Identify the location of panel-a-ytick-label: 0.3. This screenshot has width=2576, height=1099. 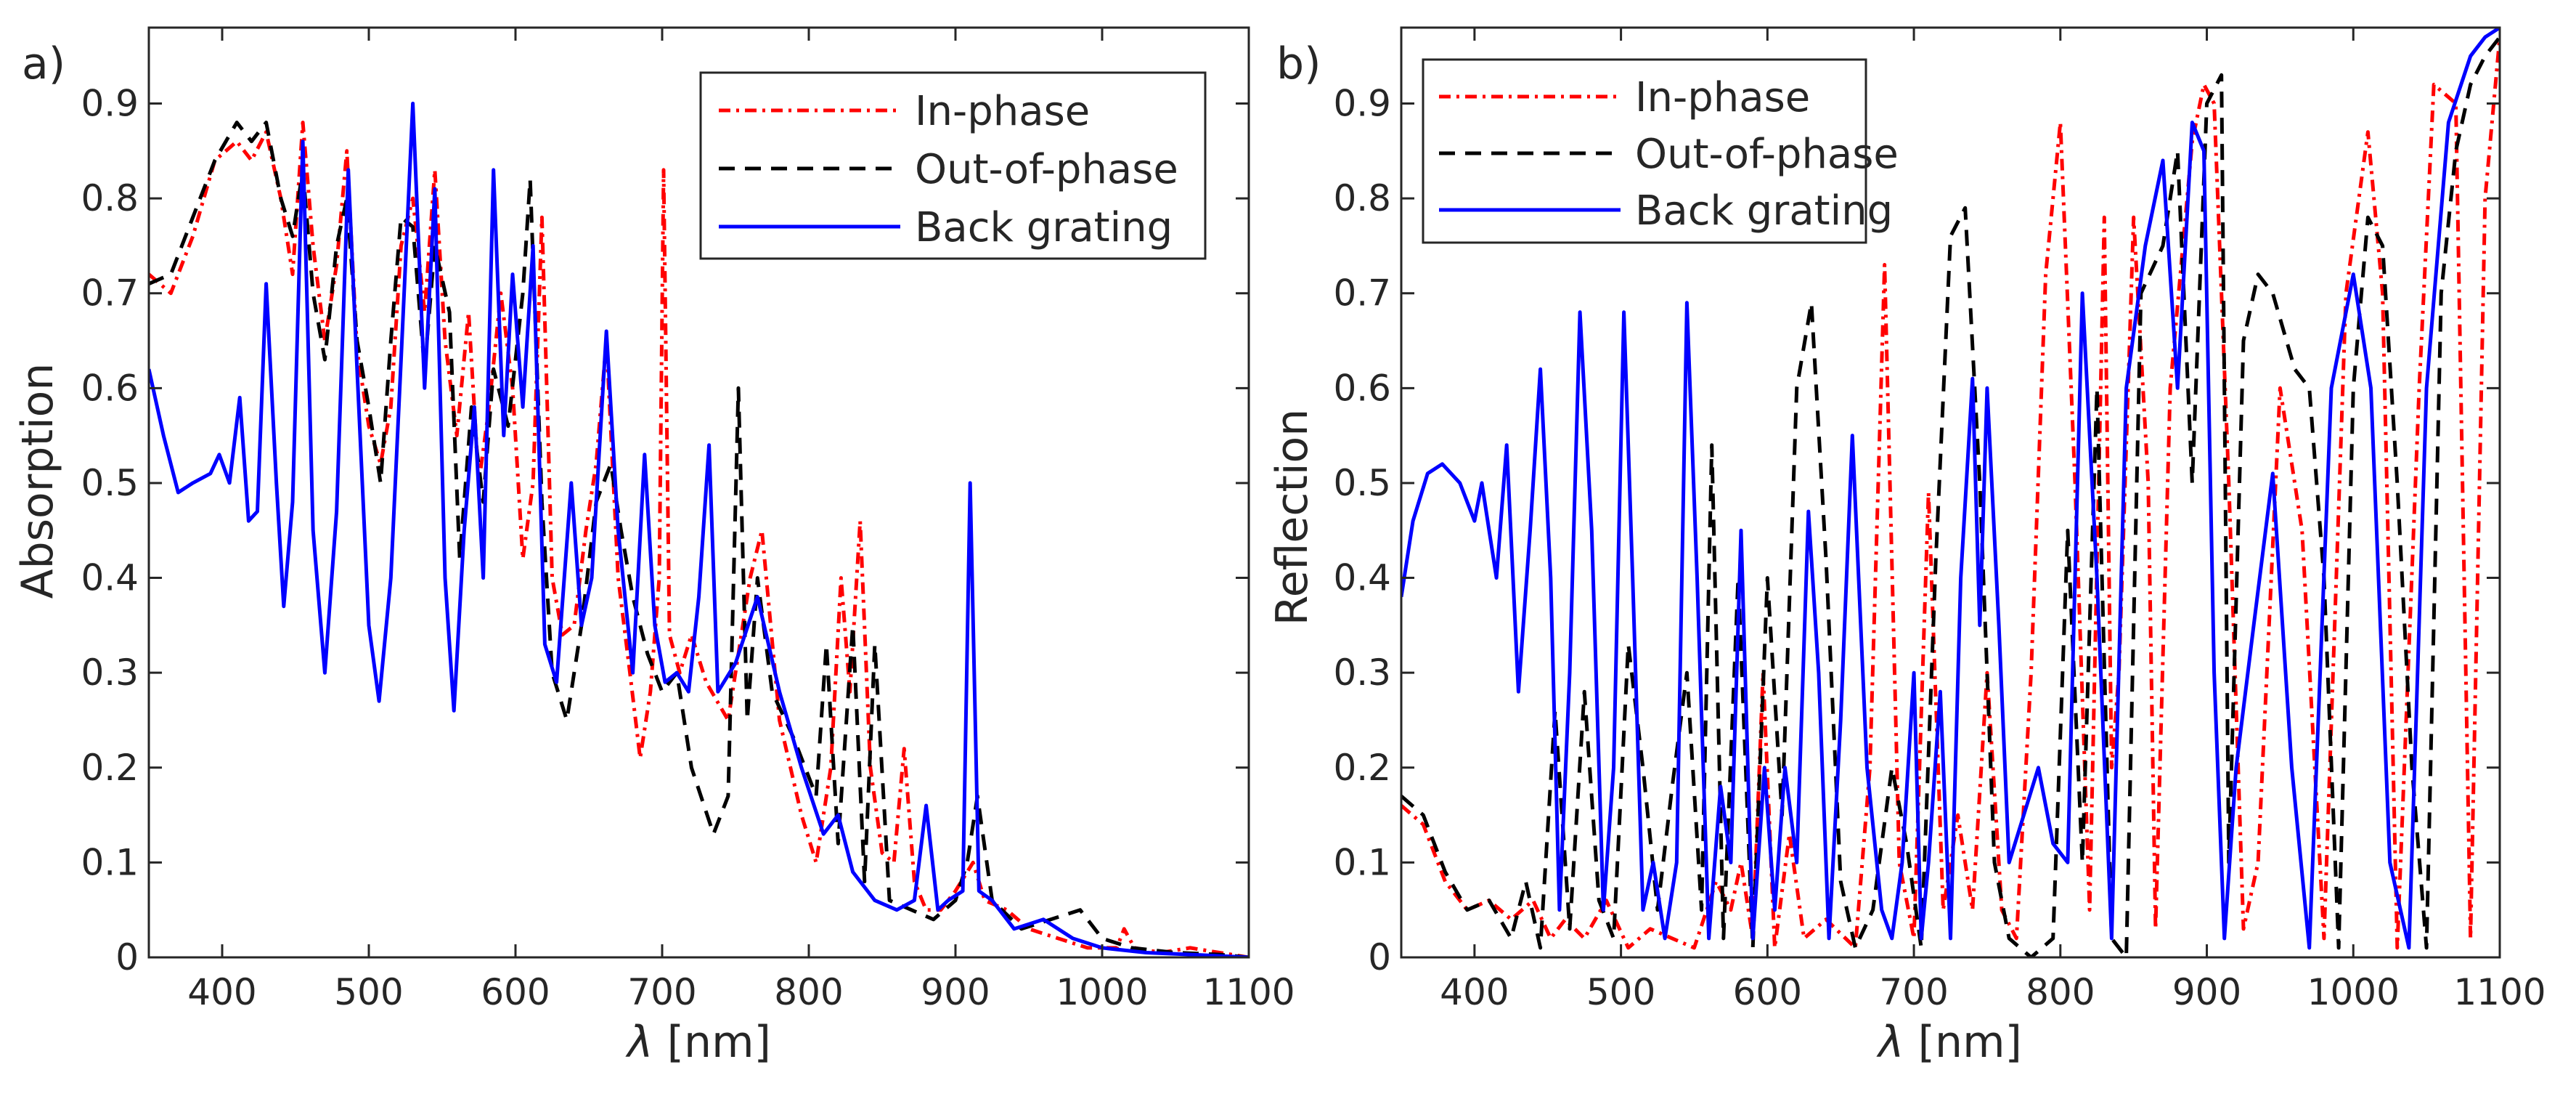
(110, 673).